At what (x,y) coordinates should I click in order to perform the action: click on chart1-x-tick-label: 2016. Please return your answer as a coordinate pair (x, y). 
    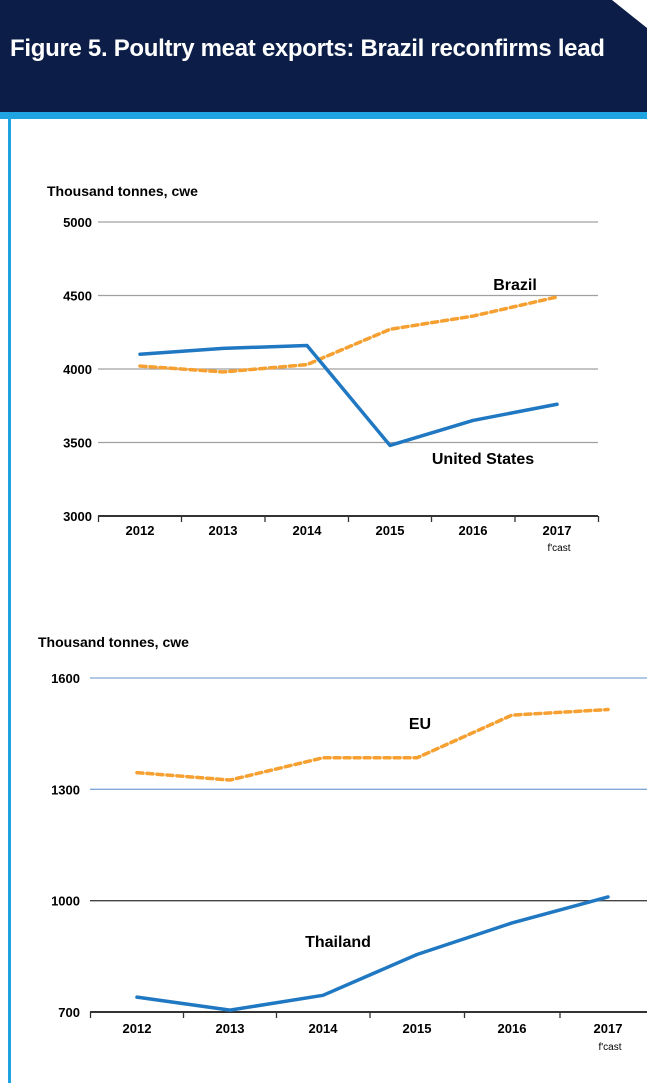
    Looking at the image, I should click on (473, 530).